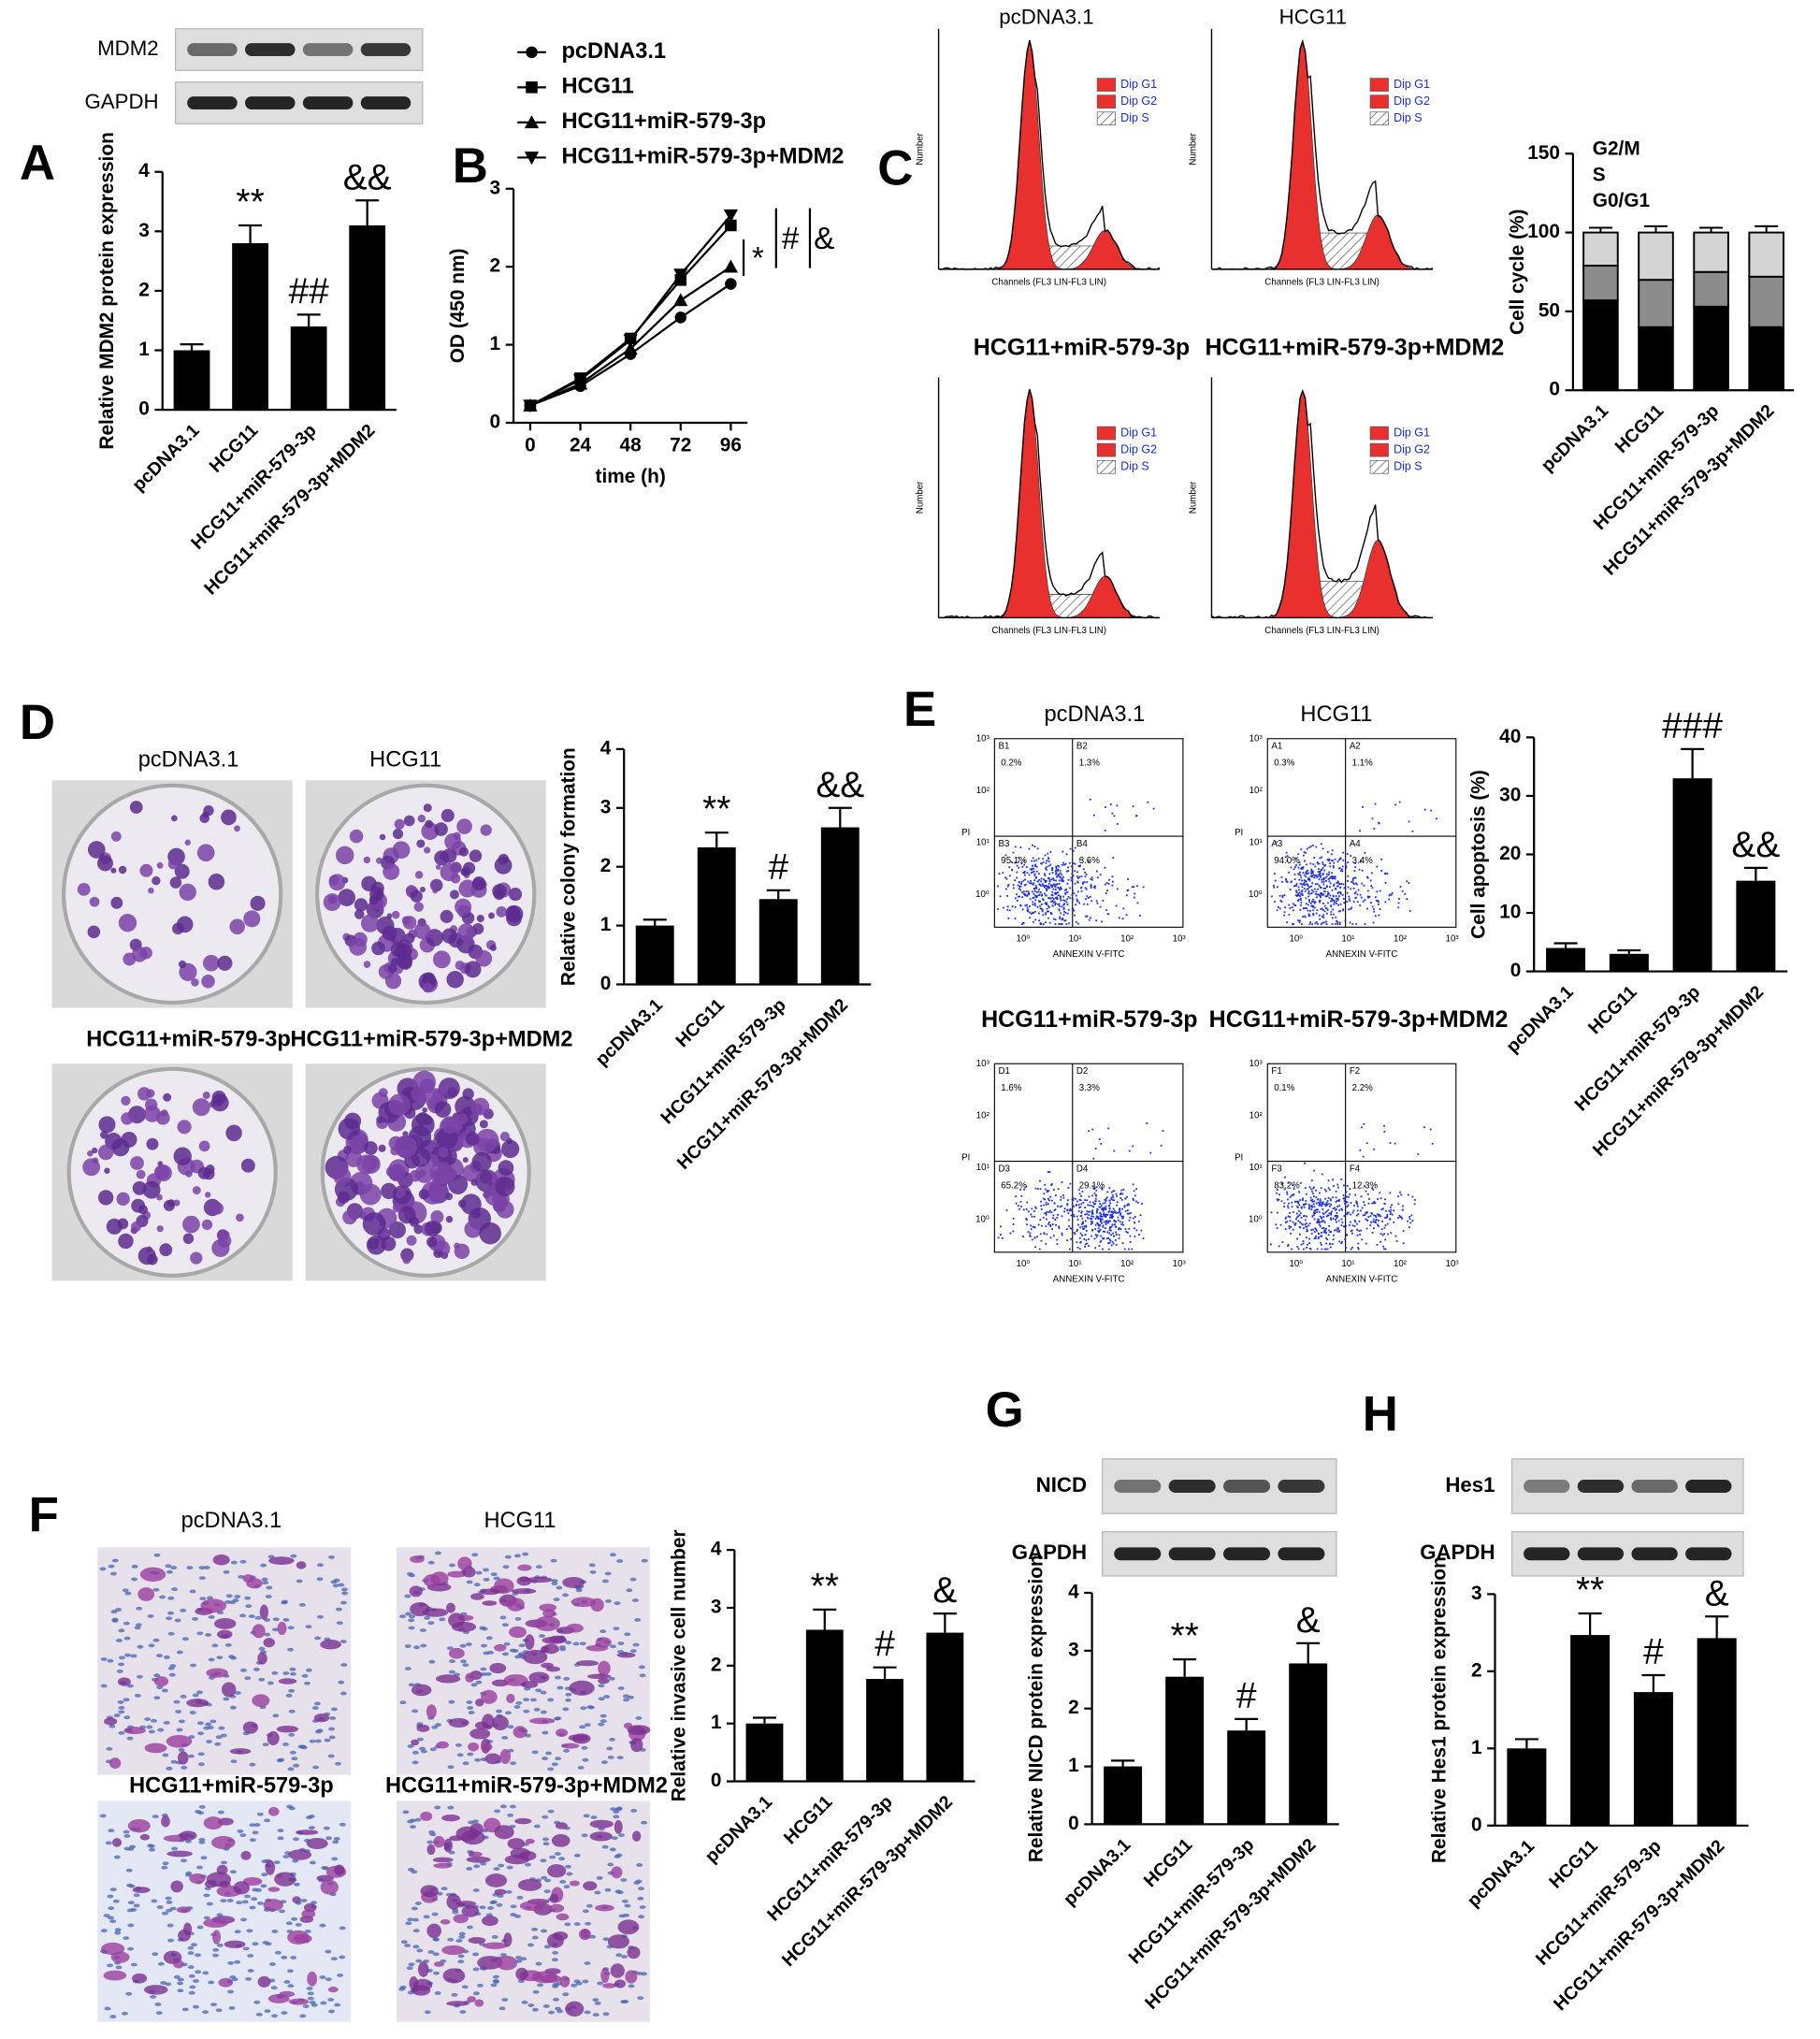  Describe the element at coordinates (367, 317) in the screenshot. I see `bar` at that location.